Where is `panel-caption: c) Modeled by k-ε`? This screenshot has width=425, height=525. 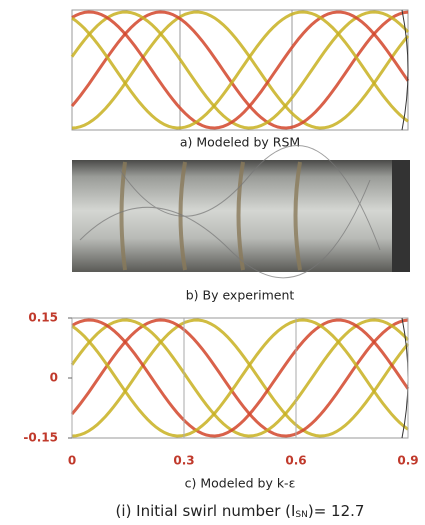 panel-caption: c) Modeled by k-ε is located at coordinates (240, 483).